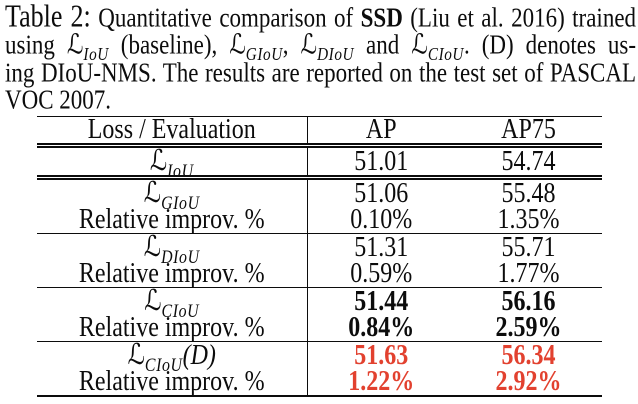 Image resolution: width=638 pixels, height=404 pixels. What do you see at coordinates (528, 382) in the screenshot?
I see `ap75-value-cell: 2.92%` at bounding box center [528, 382].